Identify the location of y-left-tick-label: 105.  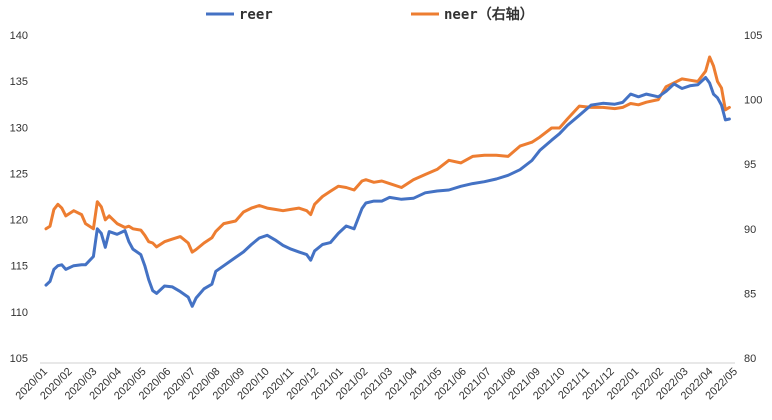
(19, 359).